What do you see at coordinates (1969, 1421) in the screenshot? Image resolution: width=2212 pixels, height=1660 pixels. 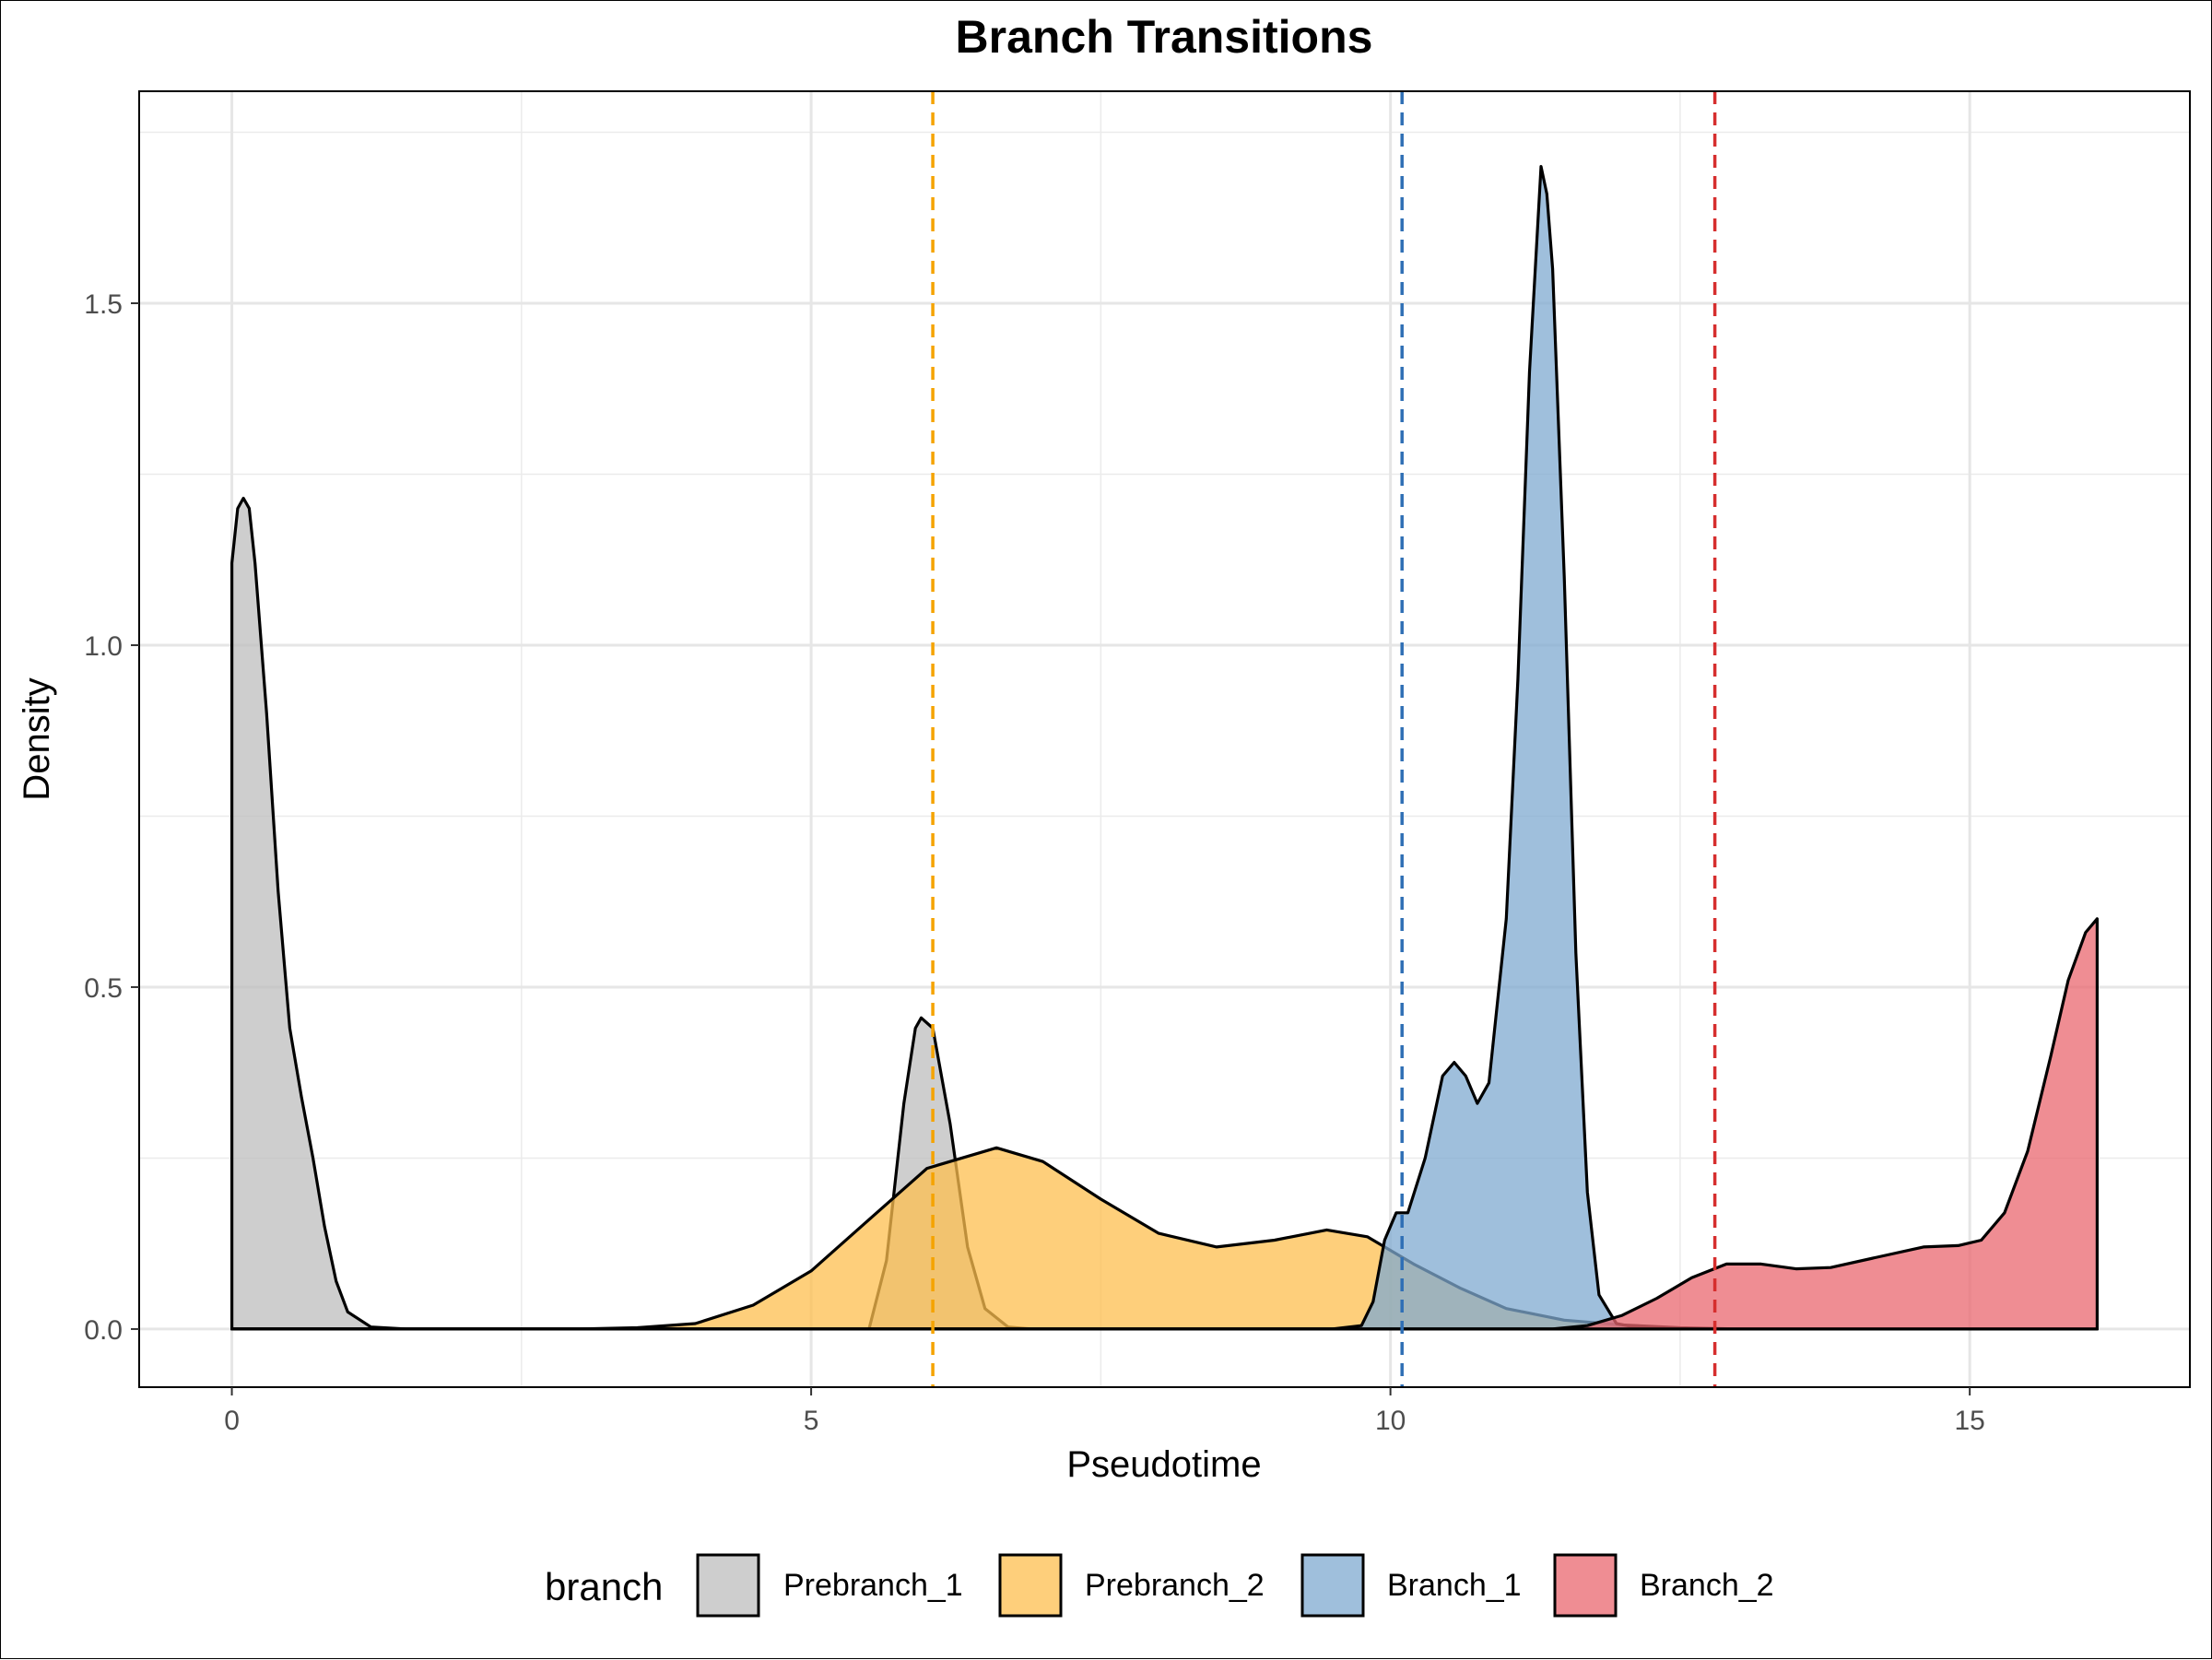 I see `x-tick-label: 15` at bounding box center [1969, 1421].